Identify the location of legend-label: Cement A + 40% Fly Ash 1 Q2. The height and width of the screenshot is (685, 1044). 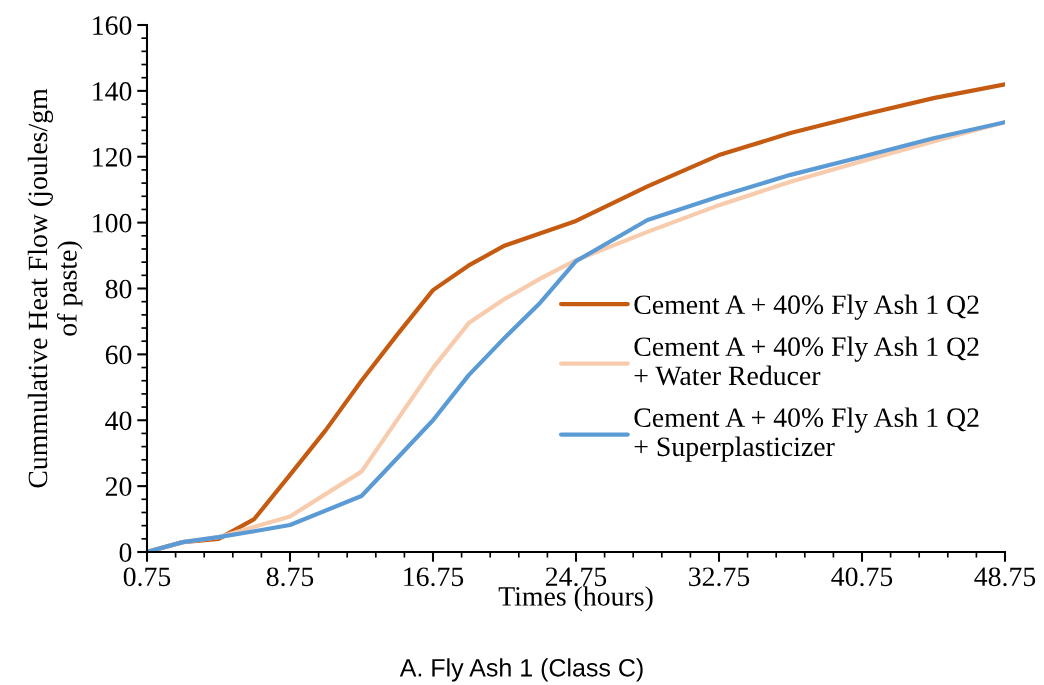
(806, 307).